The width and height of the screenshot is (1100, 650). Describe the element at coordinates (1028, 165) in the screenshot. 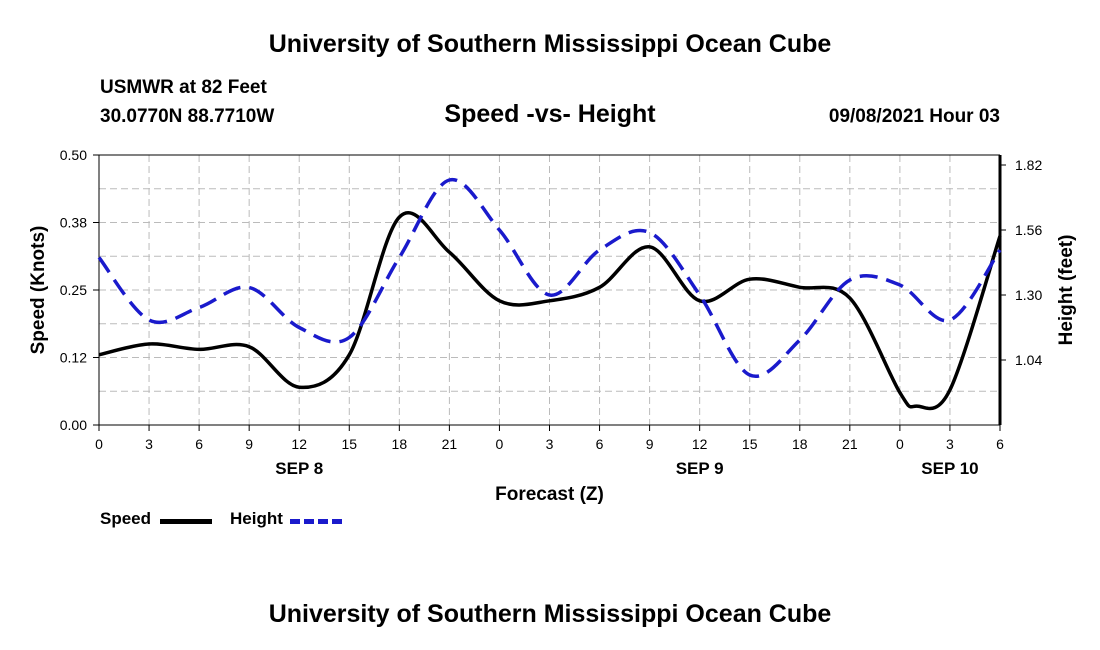

I see `y2-tick-label: 1.82` at that location.